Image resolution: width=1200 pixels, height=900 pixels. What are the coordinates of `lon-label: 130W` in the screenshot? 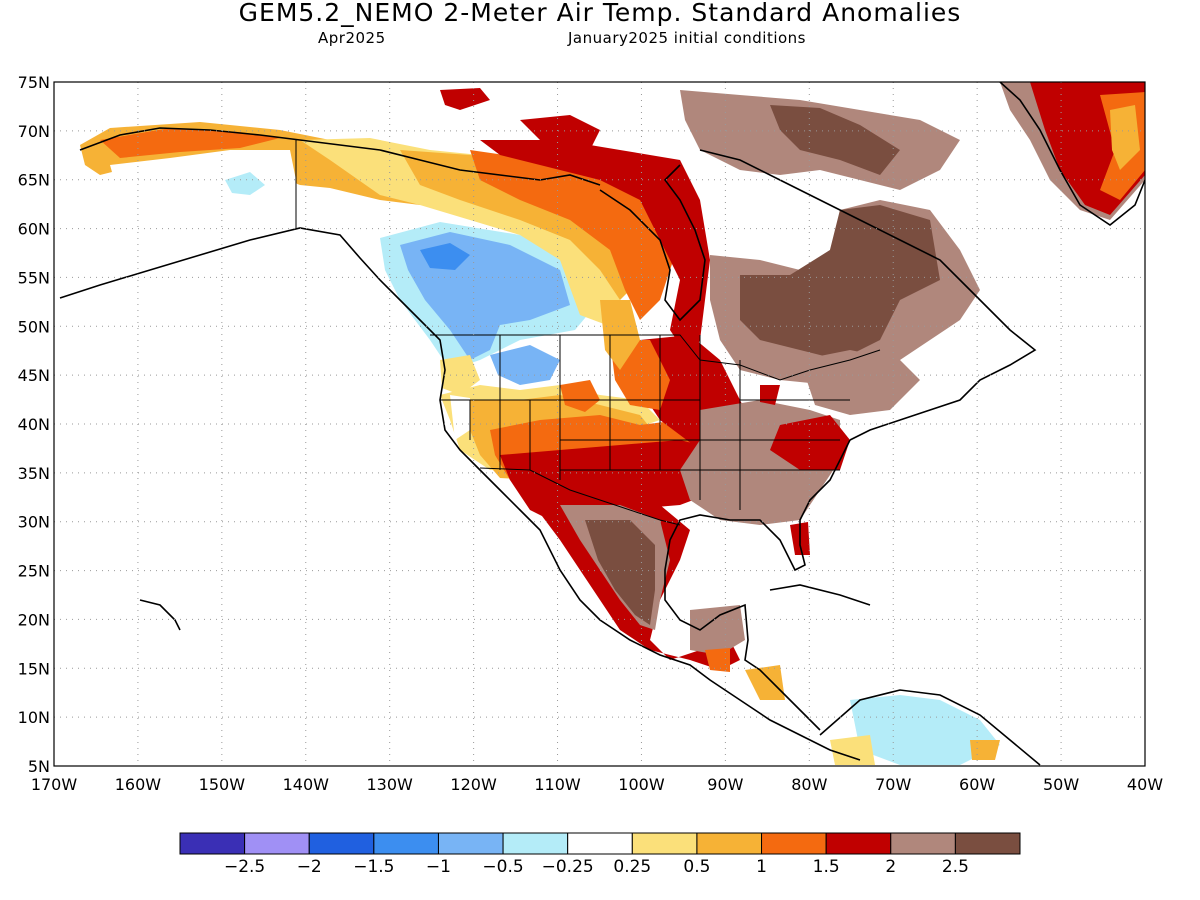 It's located at (390, 784).